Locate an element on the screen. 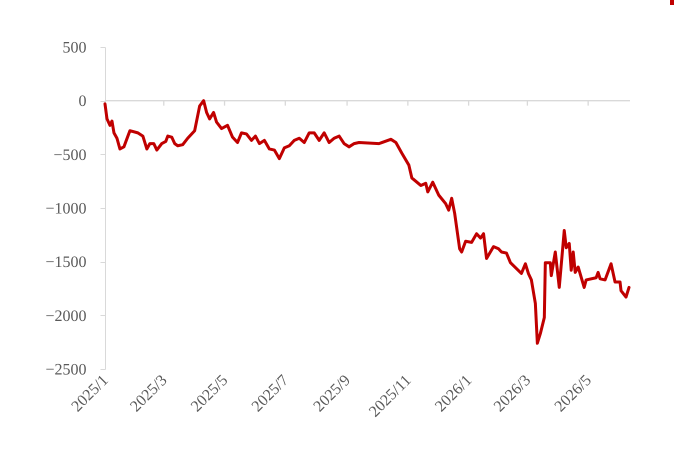  y-tick-label: −1000 is located at coordinates (65, 209).